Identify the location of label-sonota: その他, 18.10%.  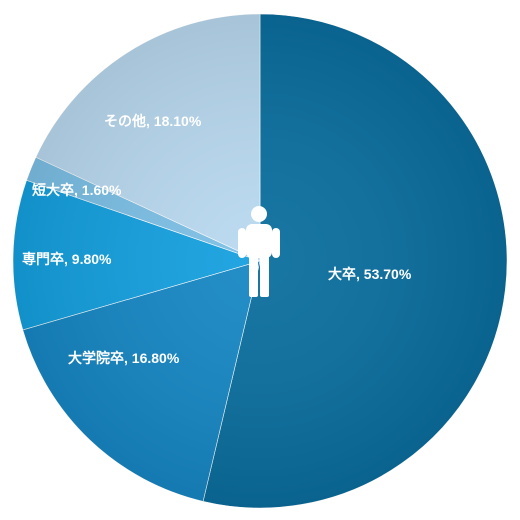
(153, 121).